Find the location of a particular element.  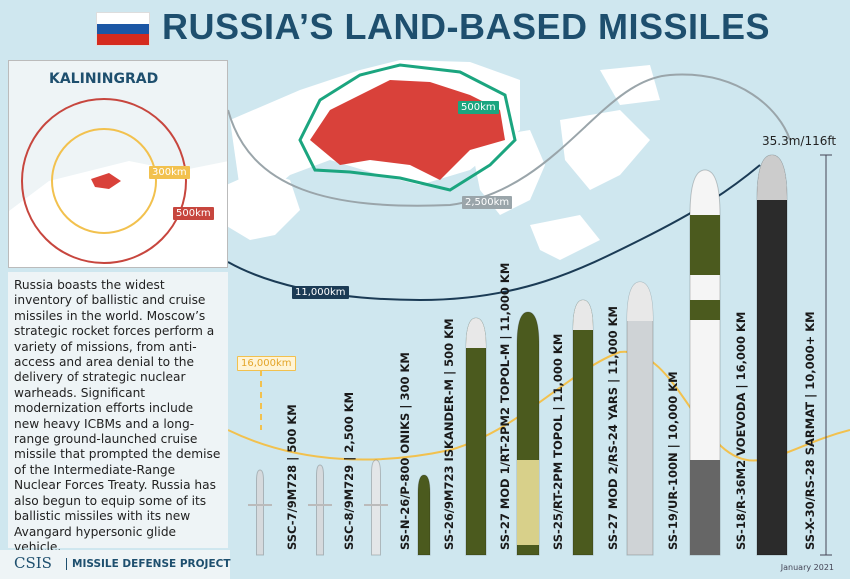

date-label: January 2021 is located at coordinates (807, 567).